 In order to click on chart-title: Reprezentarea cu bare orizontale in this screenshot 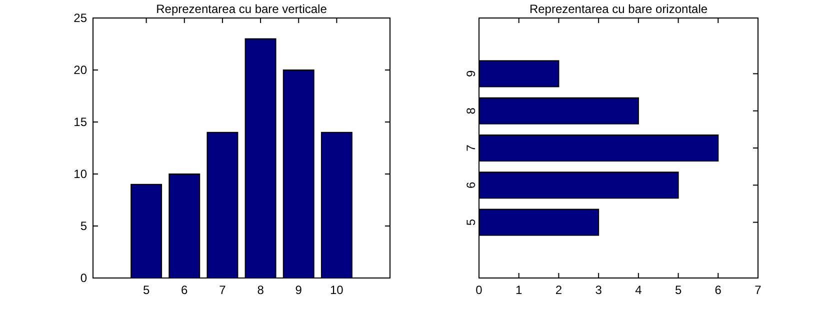, I will do `click(618, 9)`.